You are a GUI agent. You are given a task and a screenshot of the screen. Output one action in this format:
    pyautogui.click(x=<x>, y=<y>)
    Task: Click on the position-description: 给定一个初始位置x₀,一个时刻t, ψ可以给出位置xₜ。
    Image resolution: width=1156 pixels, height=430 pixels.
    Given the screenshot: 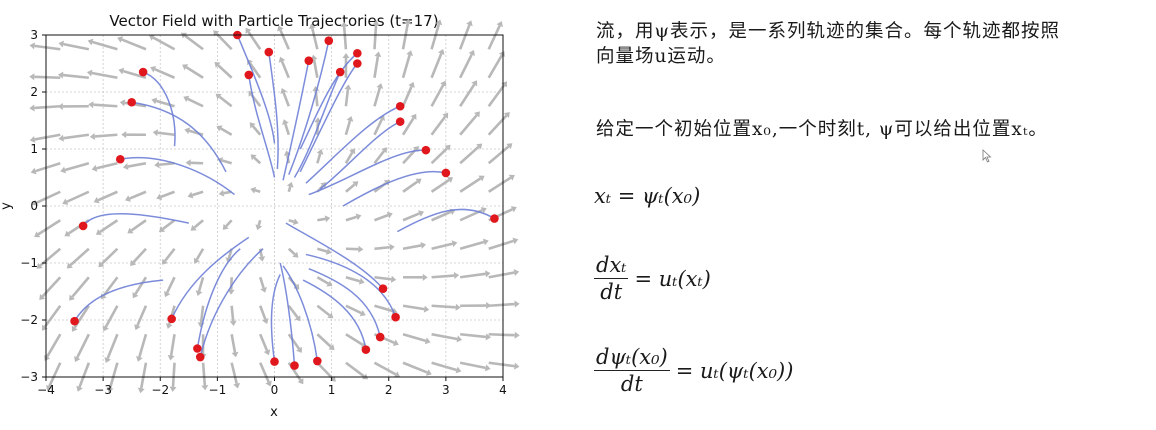 What is the action you would take?
    pyautogui.click(x=822, y=129)
    